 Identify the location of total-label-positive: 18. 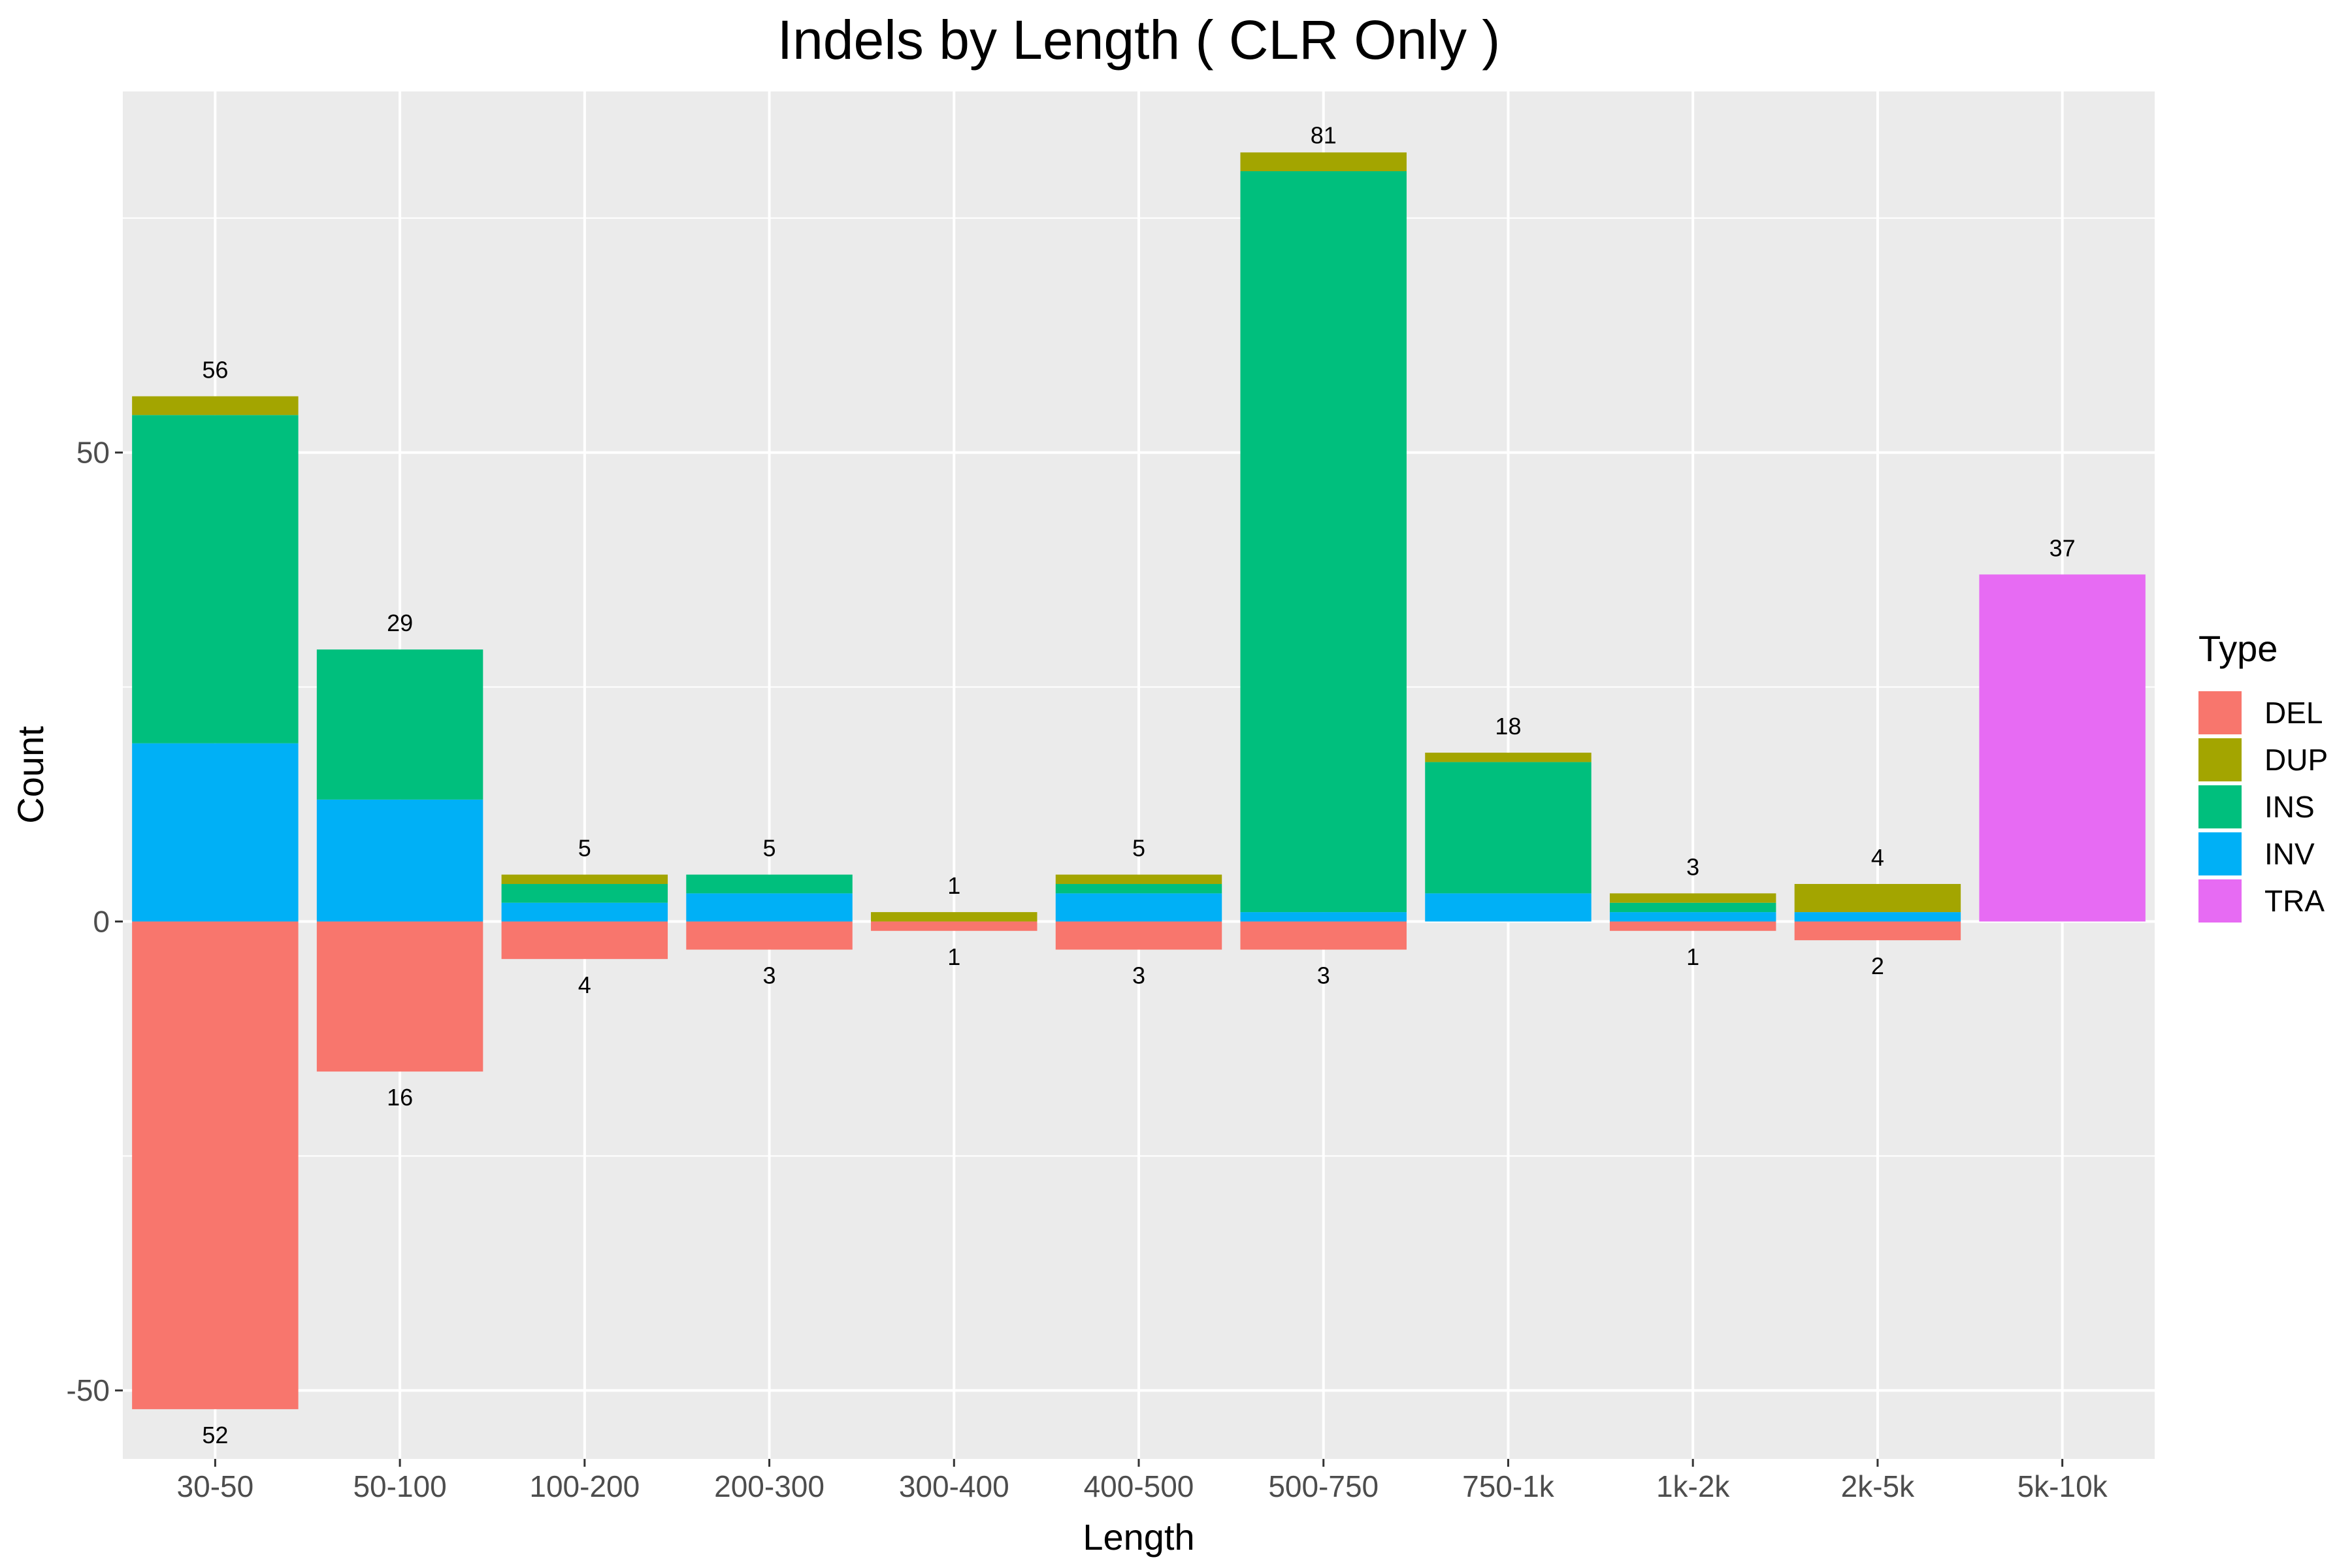
(1508, 726).